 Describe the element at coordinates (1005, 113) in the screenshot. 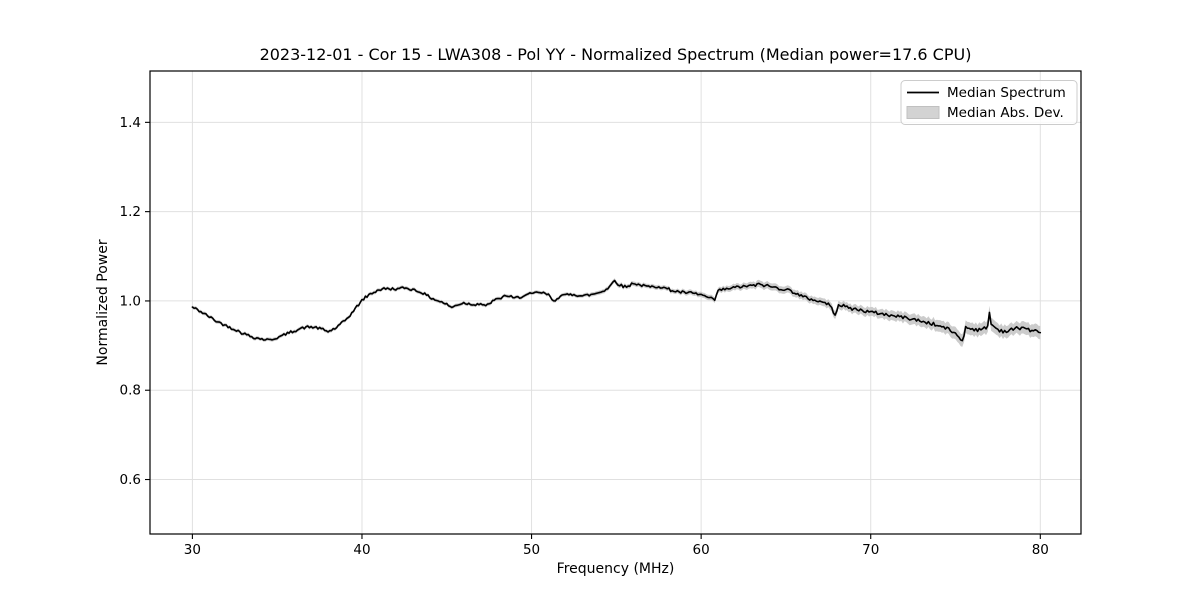

I see `legend-label-median-abs-dev: Median Abs. Dev.` at that location.